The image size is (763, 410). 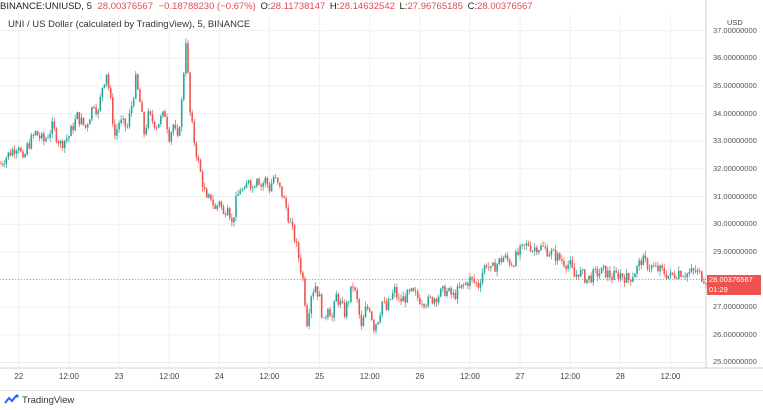 I want to click on open-label: O:, so click(x=265, y=6).